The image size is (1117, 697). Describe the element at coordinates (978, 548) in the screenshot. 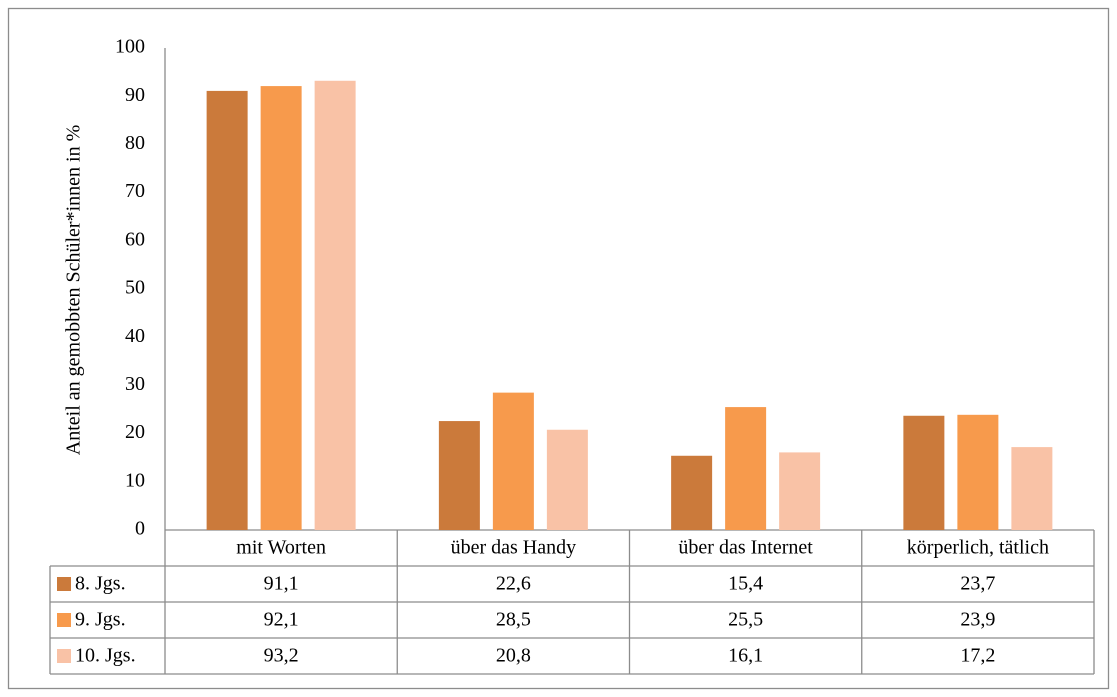

I see `x-tick-label: körperlich, tätlich` at that location.